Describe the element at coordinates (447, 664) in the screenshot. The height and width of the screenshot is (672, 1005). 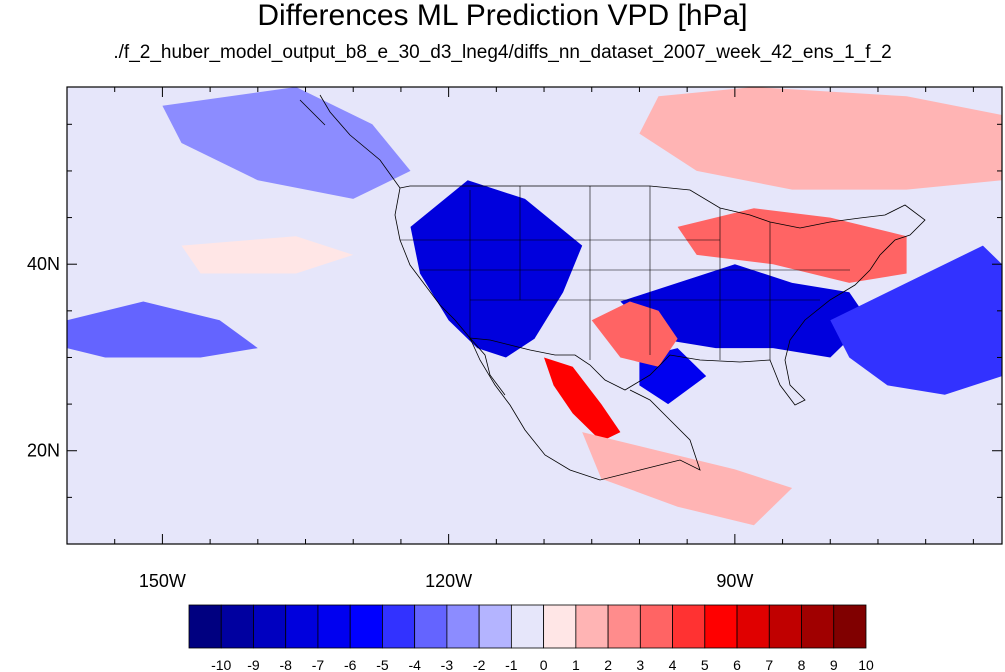
I see `colorbar-tick-label: -3` at that location.